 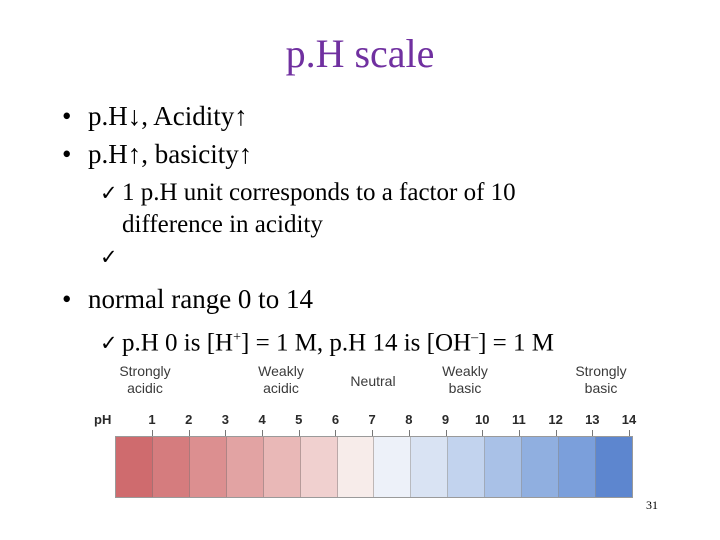 I want to click on label-neutral: Neutral, so click(x=373, y=381).